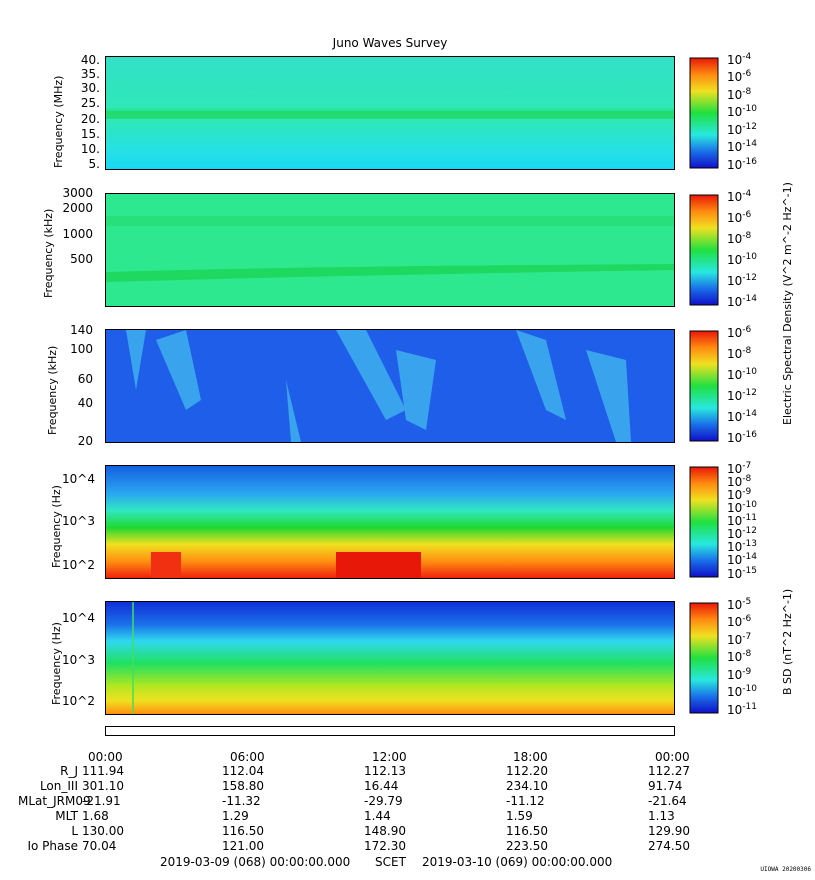  Describe the element at coordinates (85, 441) in the screenshot. I see `y-tick-3: 20` at that location.